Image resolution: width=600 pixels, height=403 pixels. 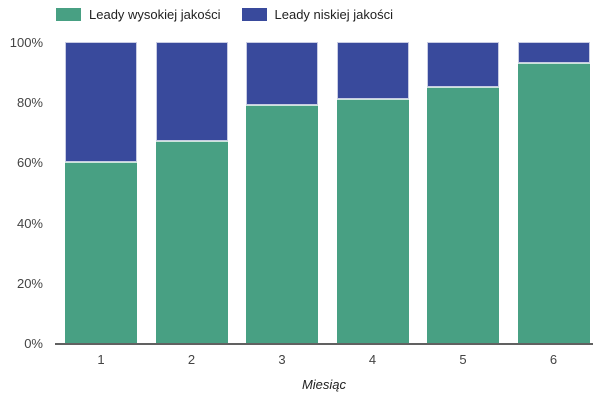 What do you see at coordinates (463, 359) in the screenshot?
I see `x-tick-5: 5` at bounding box center [463, 359].